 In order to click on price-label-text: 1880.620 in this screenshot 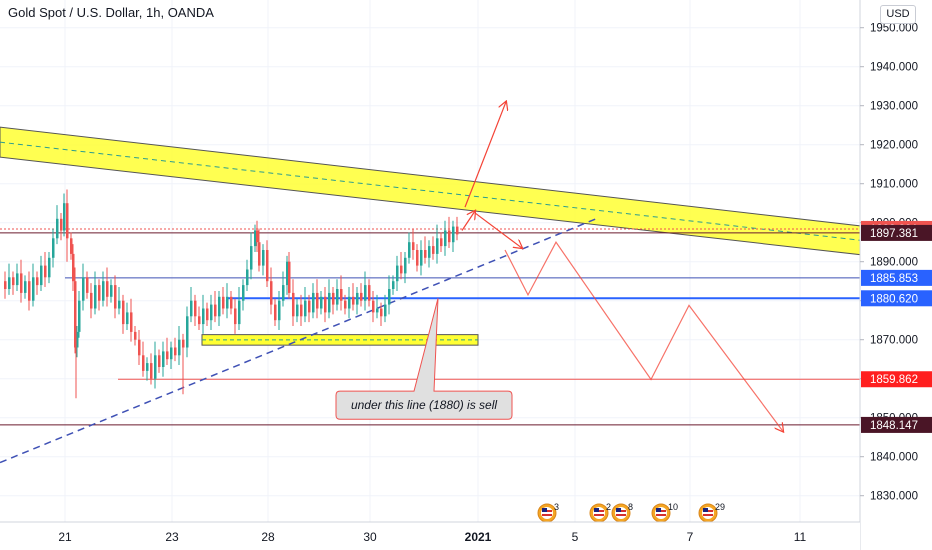, I will do `click(894, 299)`.